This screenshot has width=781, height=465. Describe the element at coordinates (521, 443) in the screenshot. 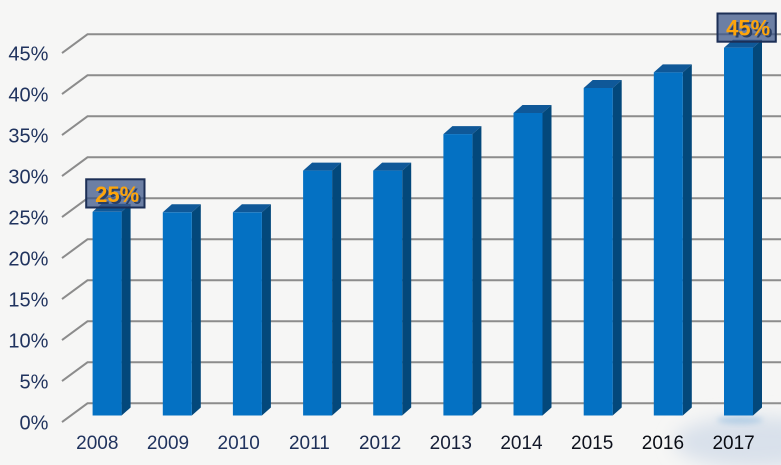

I see `svg-text: 2014` at that location.